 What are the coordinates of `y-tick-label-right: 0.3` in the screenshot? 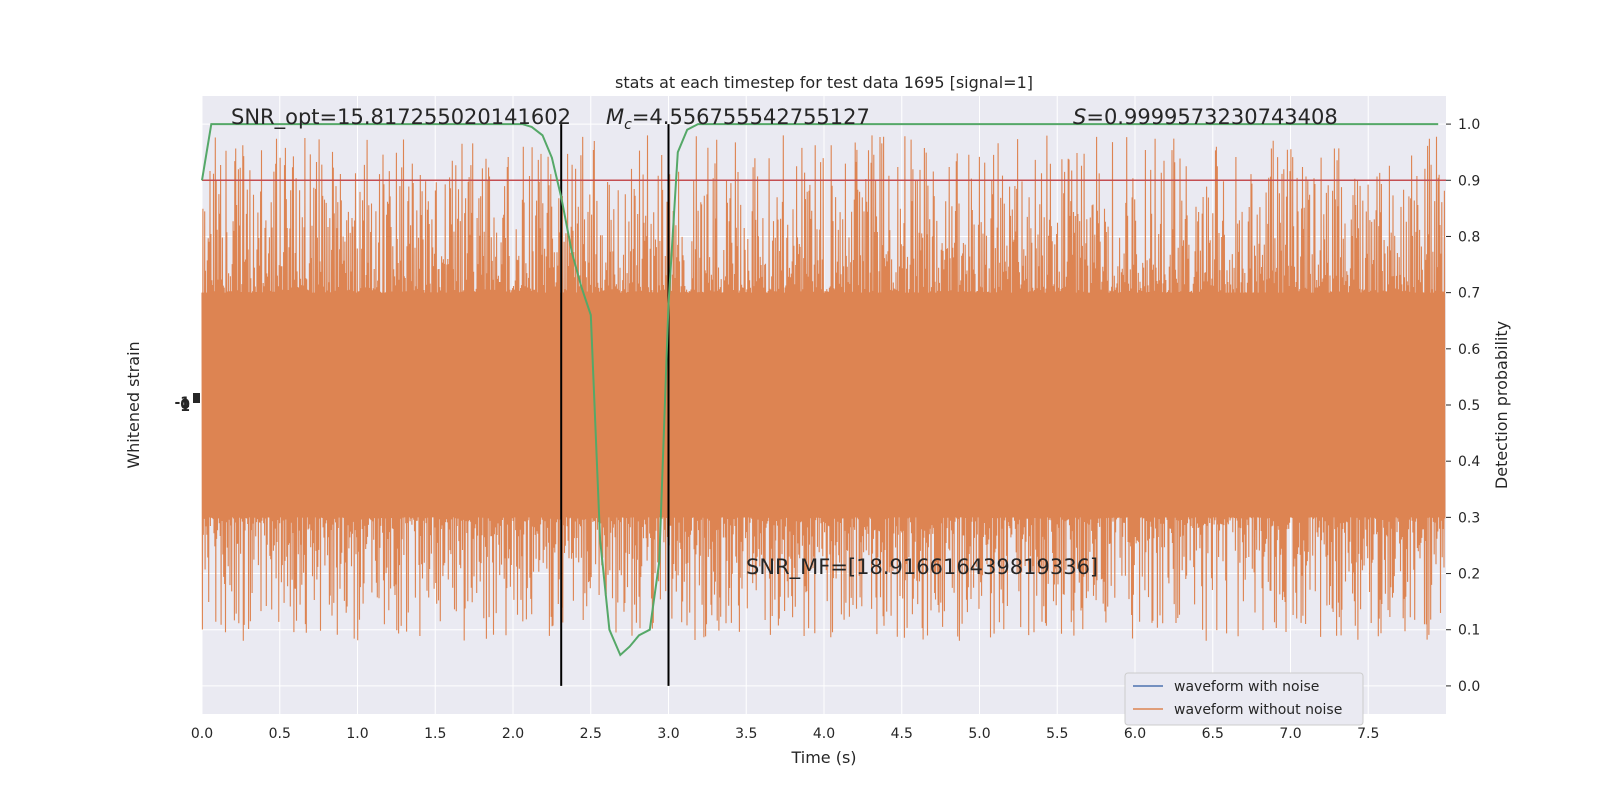 It's located at (1469, 518).